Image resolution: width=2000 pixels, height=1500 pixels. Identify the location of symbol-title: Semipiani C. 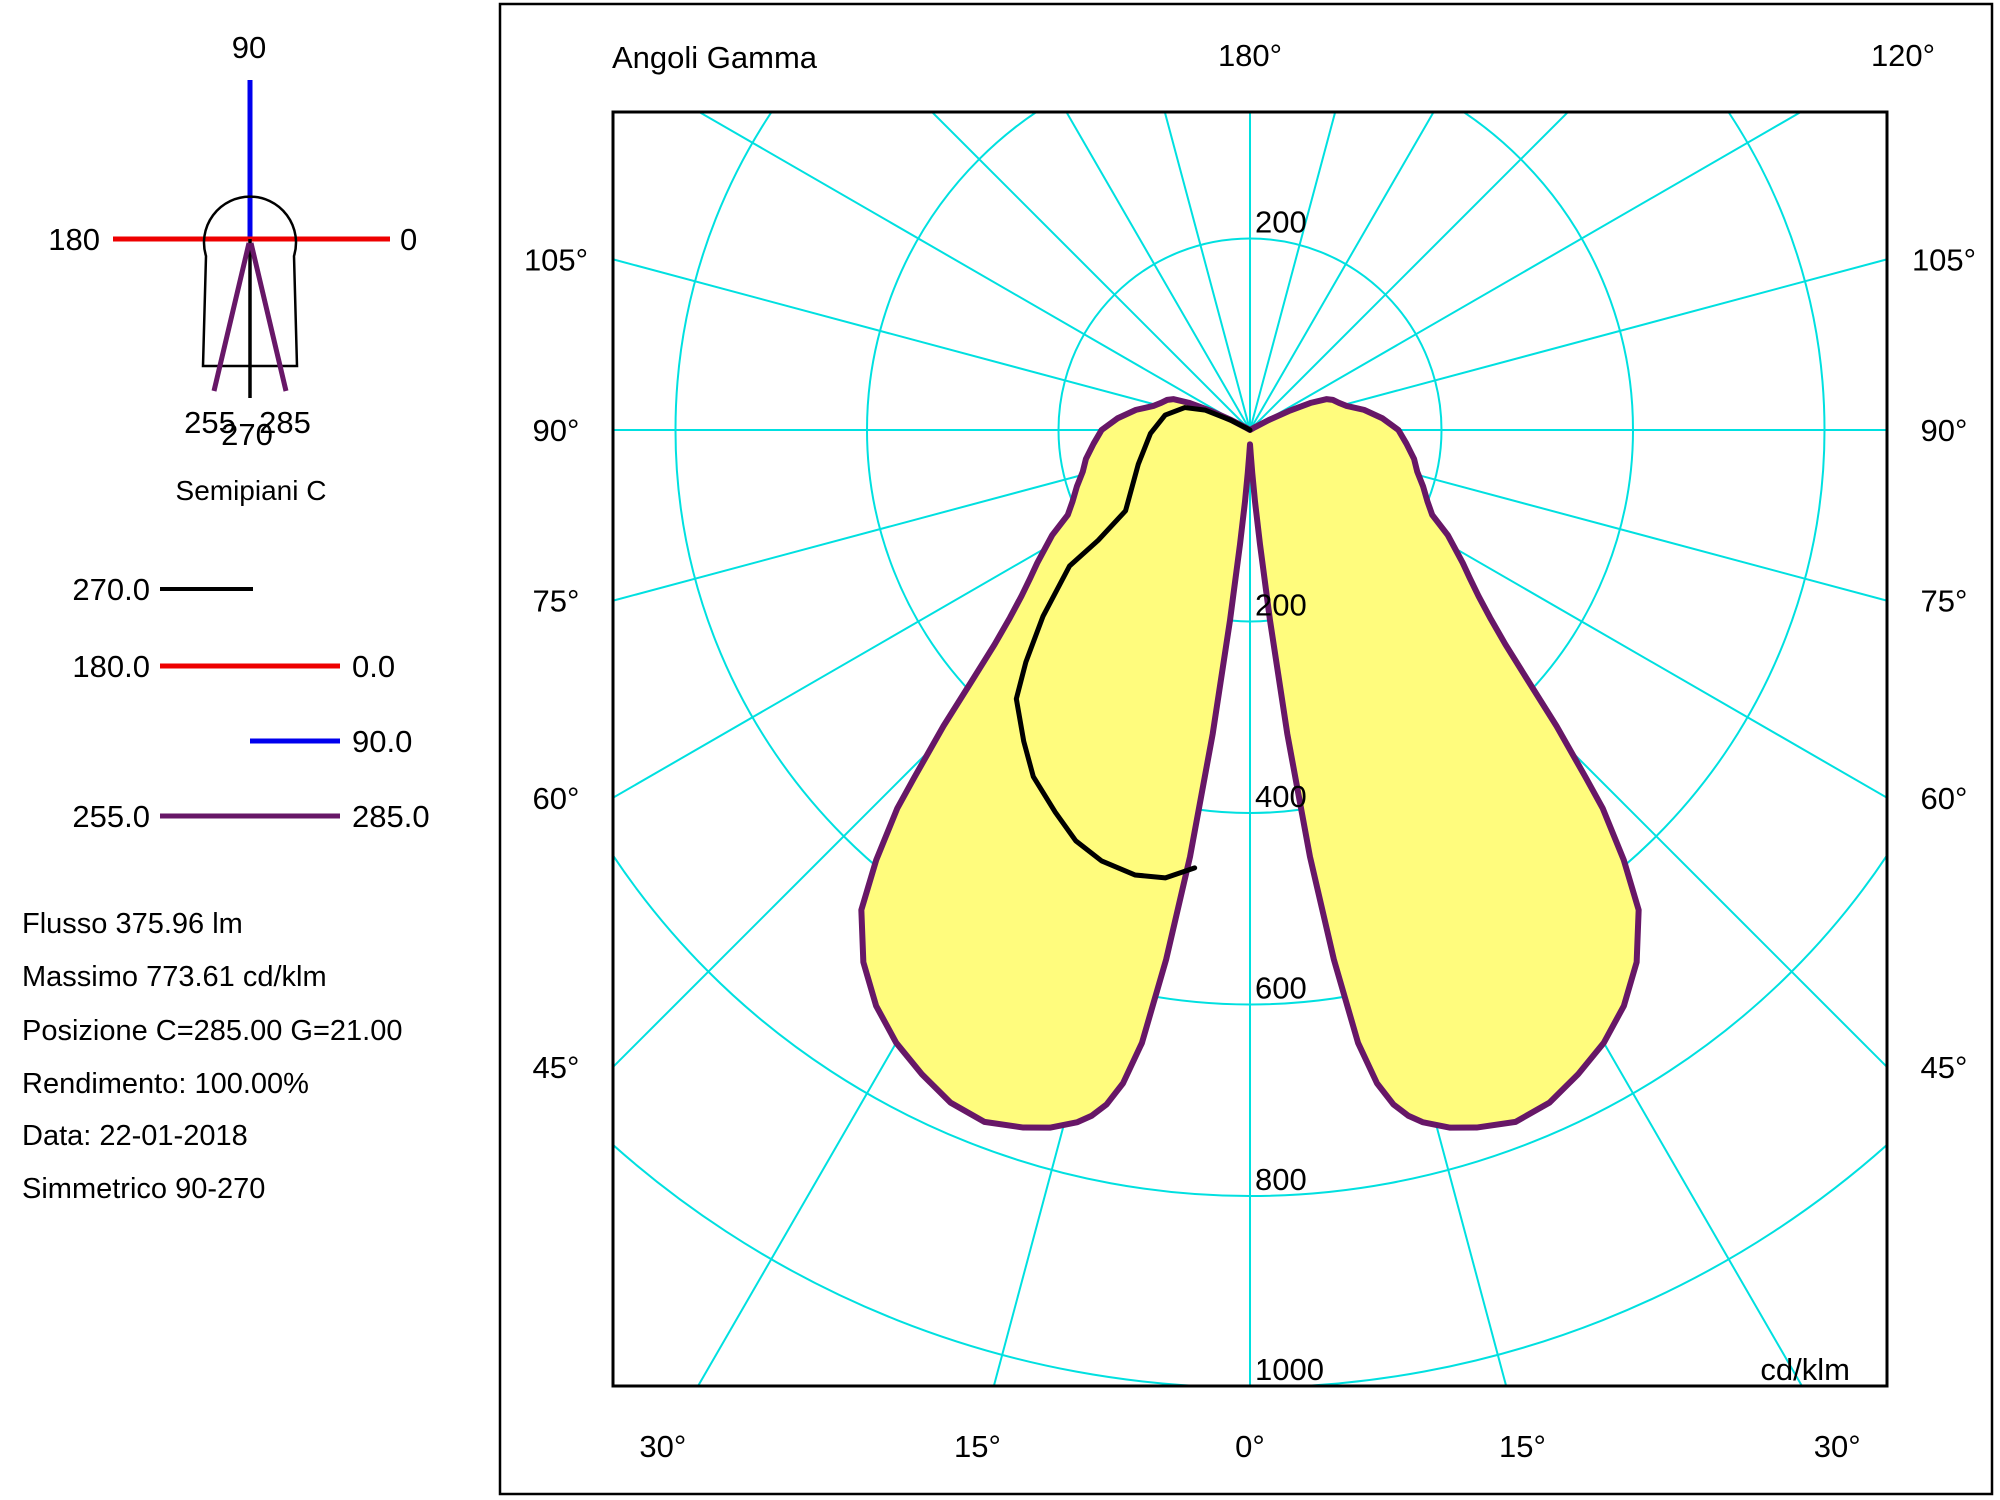
(251, 490).